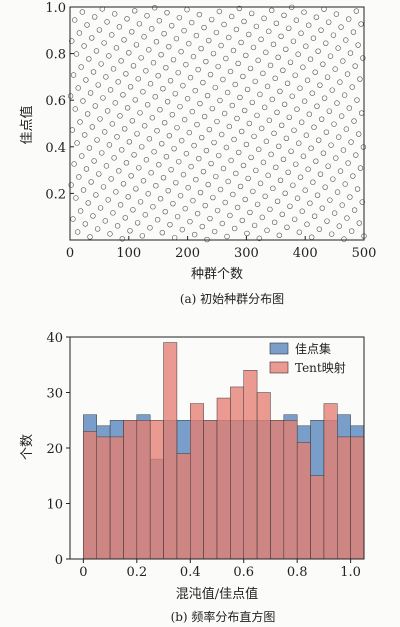 The image size is (400, 627). Describe the element at coordinates (55, 101) in the screenshot. I see `scatter-y-tick-label: 0.6` at that location.